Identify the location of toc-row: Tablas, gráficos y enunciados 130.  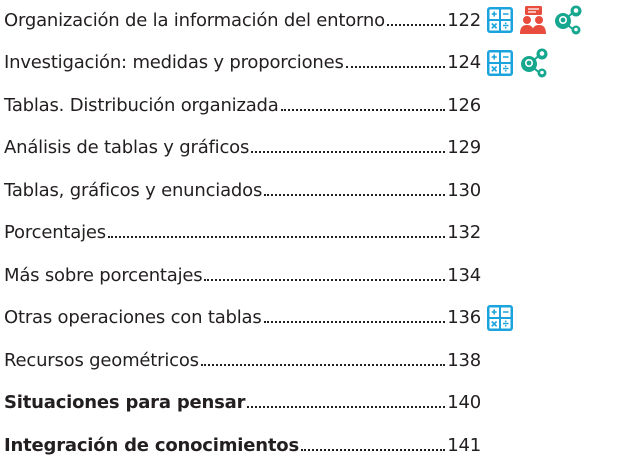
(242, 190).